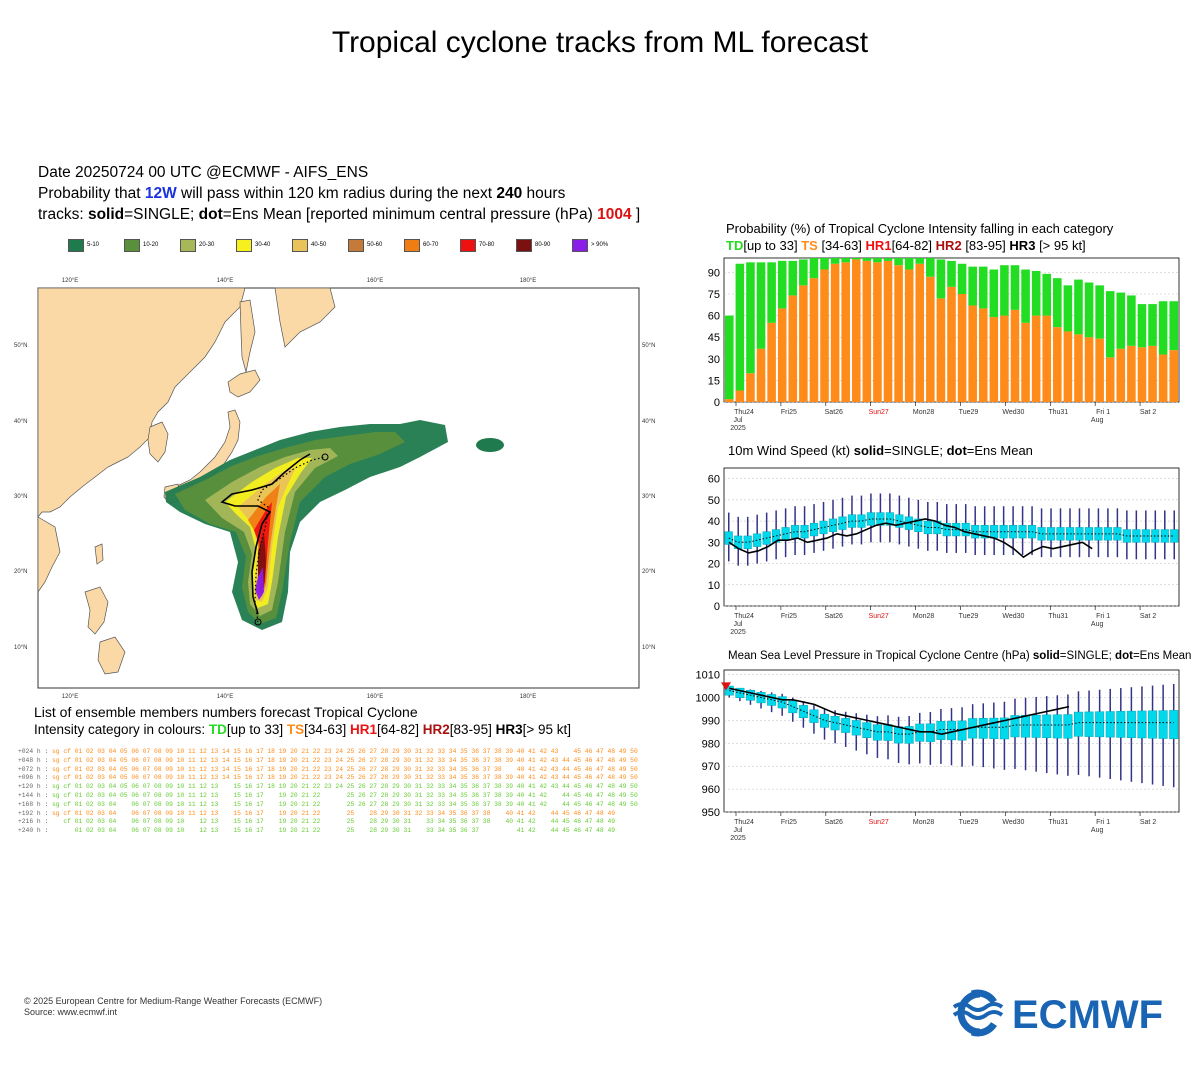 Image resolution: width=1200 pixels, height=1080 pixels. Describe the element at coordinates (35, 769) in the screenshot. I see `ensemble-row-label: +072 h :` at that location.